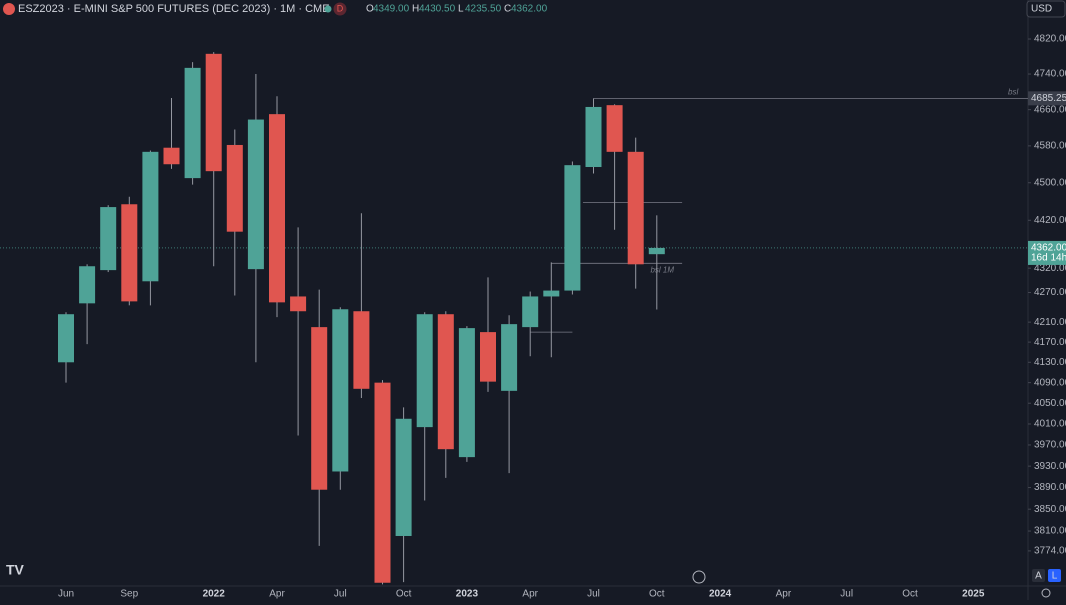 The width and height of the screenshot is (1066, 605). I want to click on y-tick-label: 4660.00, so click(1050, 109).